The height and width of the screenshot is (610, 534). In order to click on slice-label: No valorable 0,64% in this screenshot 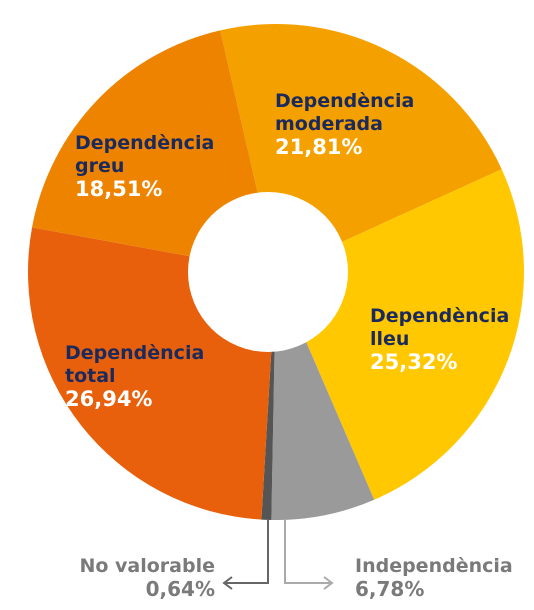, I will do `click(127, 578)`.